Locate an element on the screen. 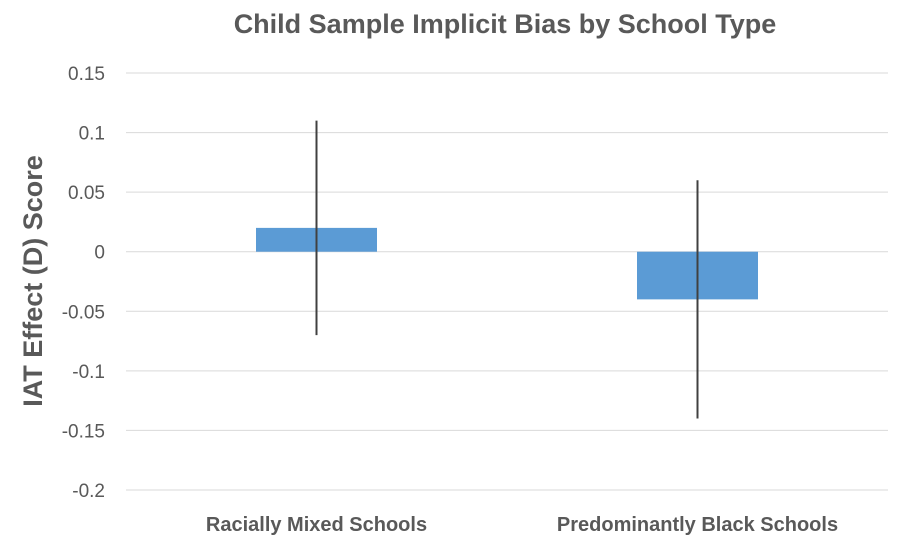 The width and height of the screenshot is (900, 538). y-tick-label: 0.05 is located at coordinates (86, 193).